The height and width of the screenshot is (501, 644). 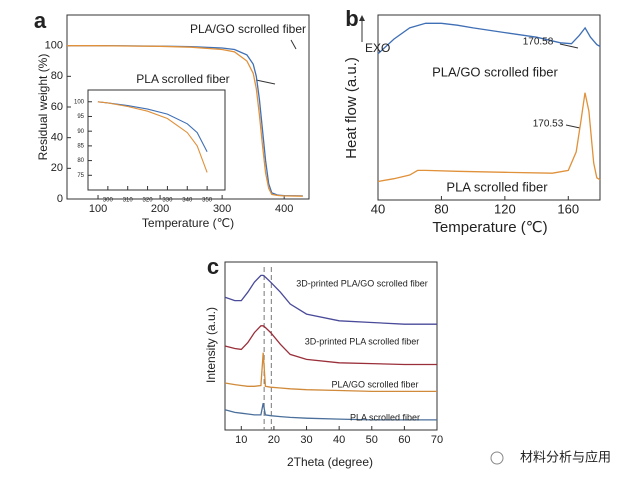 What do you see at coordinates (80, 146) in the screenshot?
I see `y-tick-label: 85` at bounding box center [80, 146].